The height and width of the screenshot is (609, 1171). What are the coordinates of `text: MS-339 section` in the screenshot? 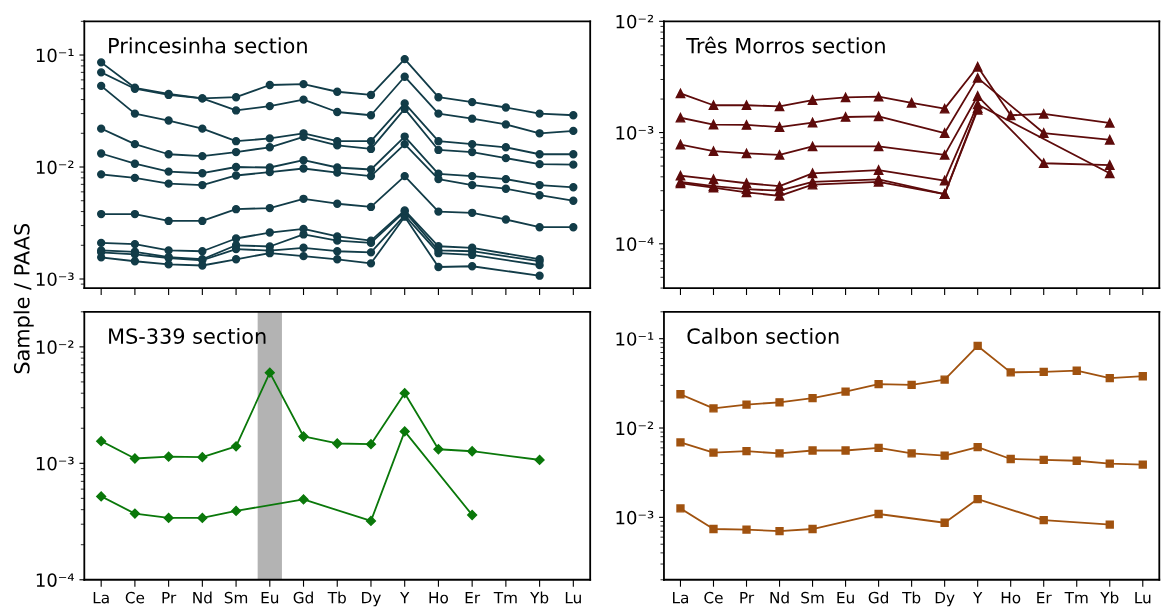 It's located at (187, 336).